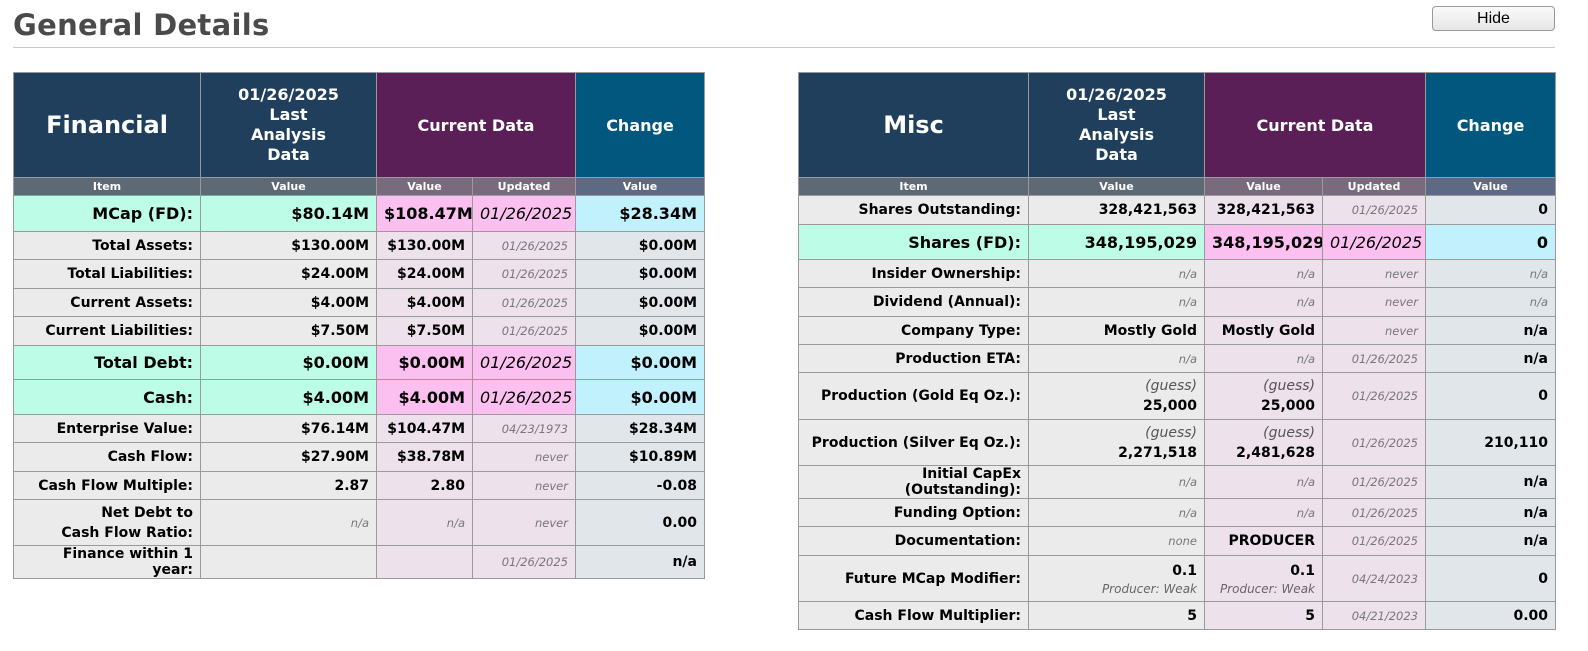 The width and height of the screenshot is (1588, 651). What do you see at coordinates (1116, 615) in the screenshot?
I see `last-value: 5` at bounding box center [1116, 615].